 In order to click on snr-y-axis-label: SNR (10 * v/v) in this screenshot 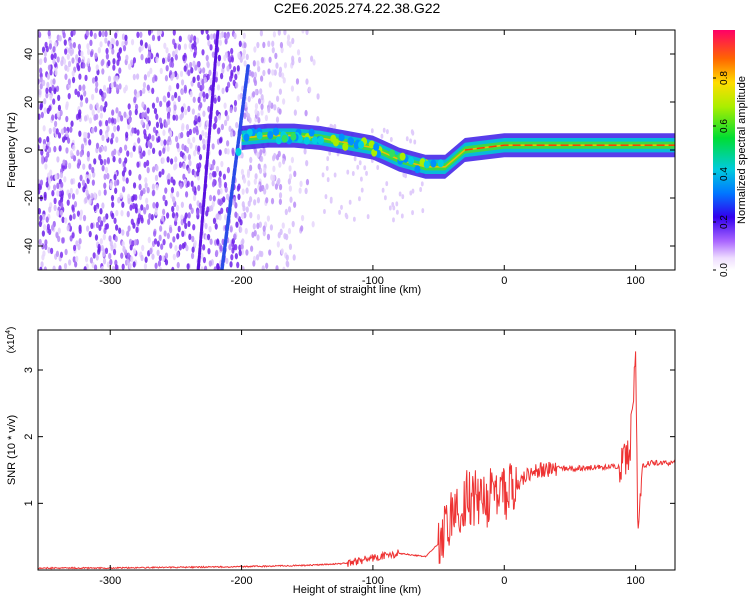, I will do `click(12, 450)`.